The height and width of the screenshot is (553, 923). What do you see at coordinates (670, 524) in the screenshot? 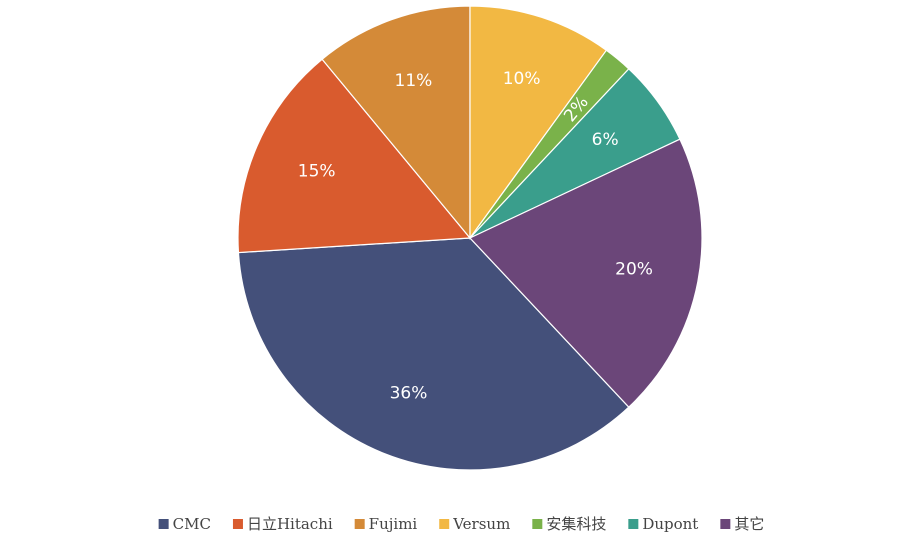
I see `legend-label: Dupont` at bounding box center [670, 524].